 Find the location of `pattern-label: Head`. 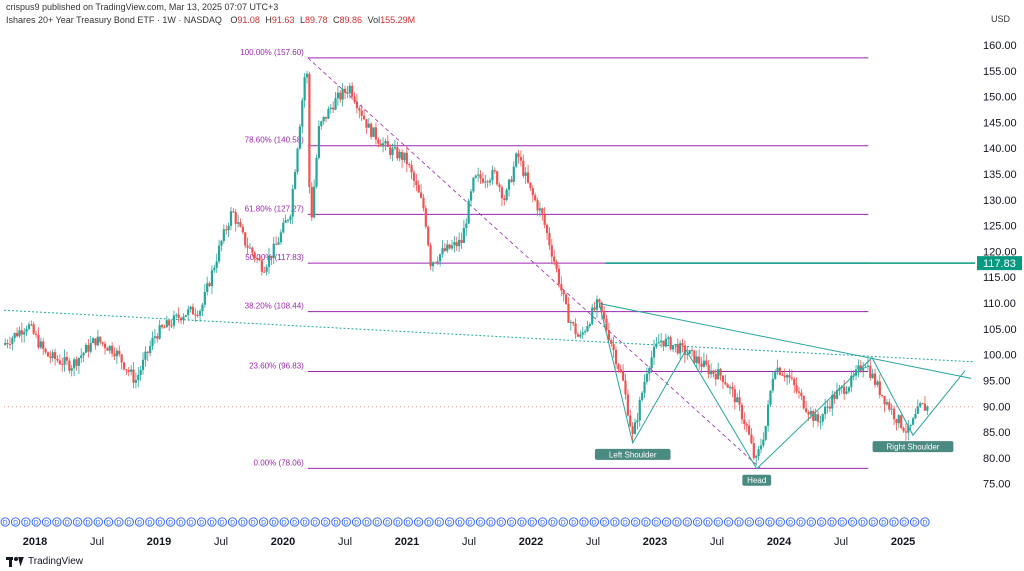

pattern-label: Head is located at coordinates (756, 480).